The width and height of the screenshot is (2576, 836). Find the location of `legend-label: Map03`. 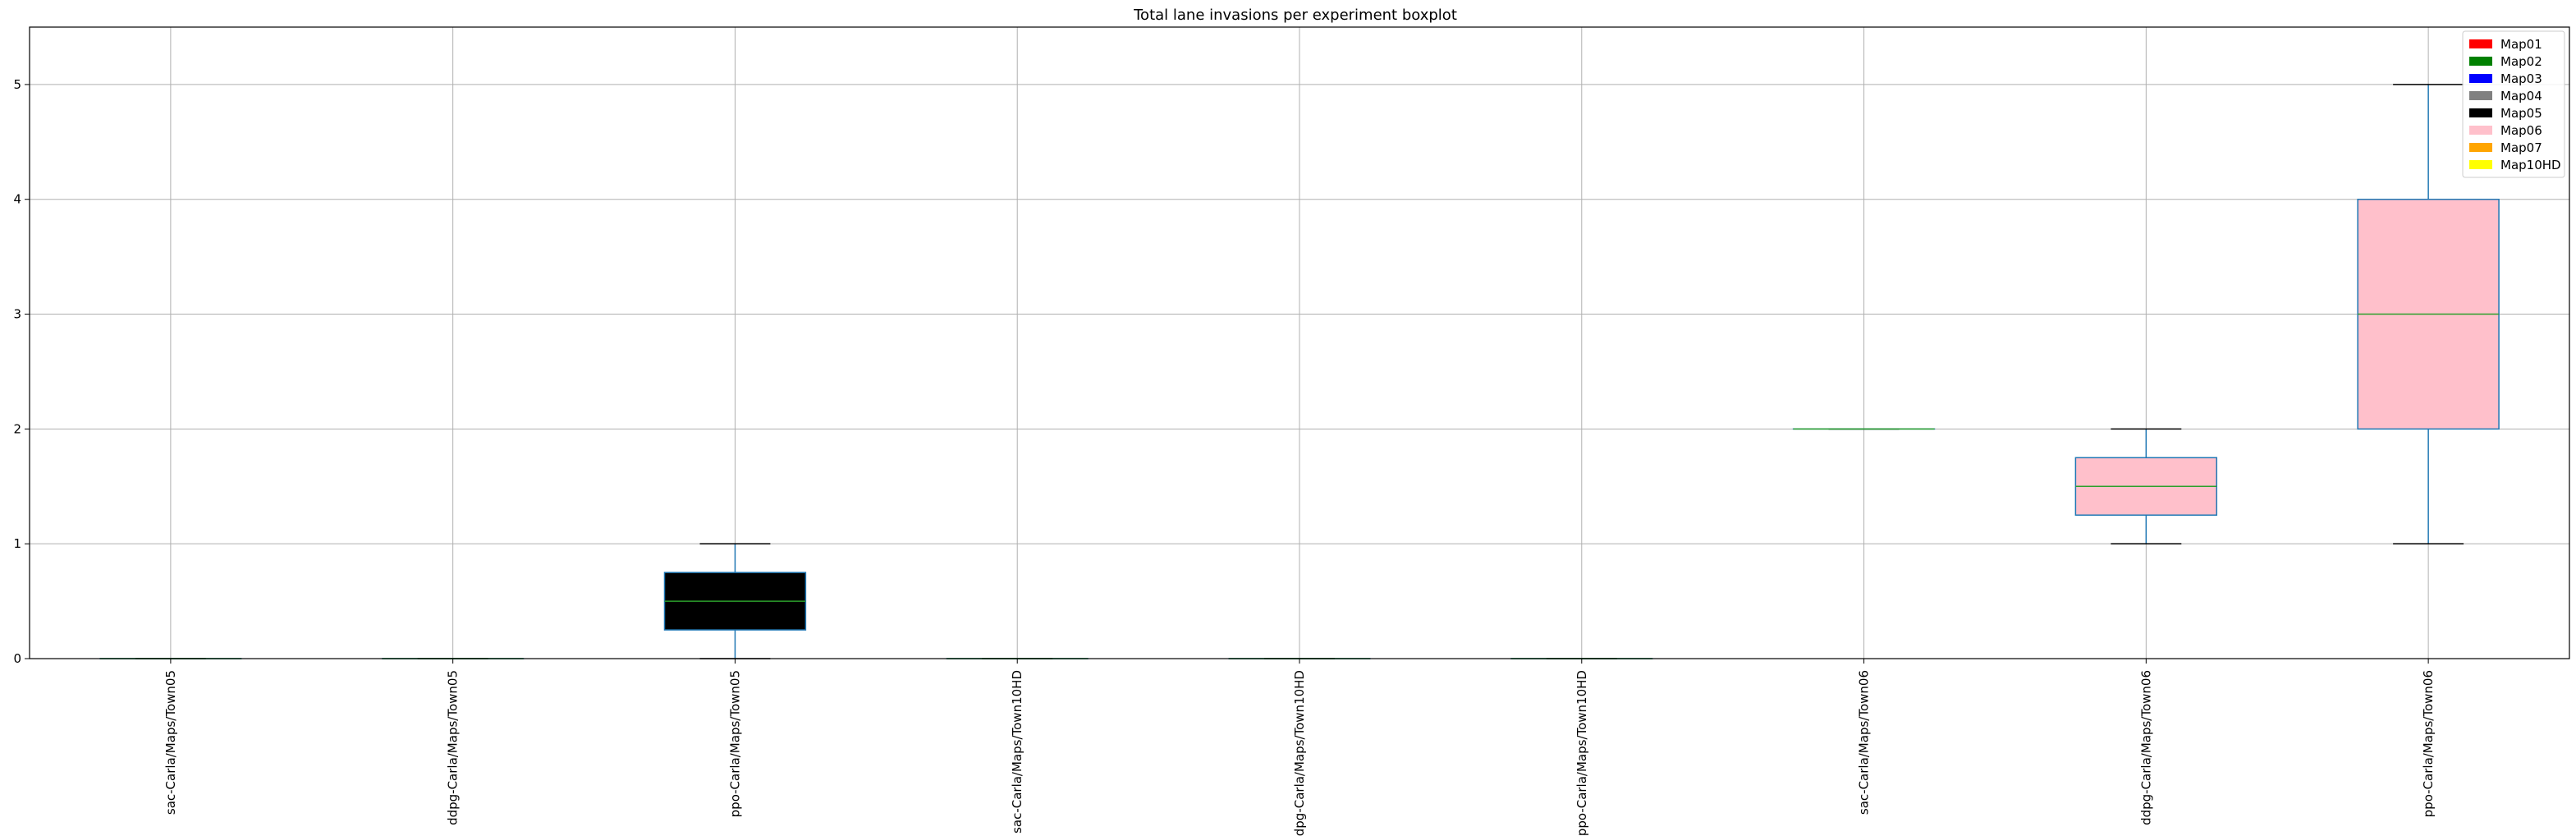

legend-label: Map03 is located at coordinates (2521, 78).